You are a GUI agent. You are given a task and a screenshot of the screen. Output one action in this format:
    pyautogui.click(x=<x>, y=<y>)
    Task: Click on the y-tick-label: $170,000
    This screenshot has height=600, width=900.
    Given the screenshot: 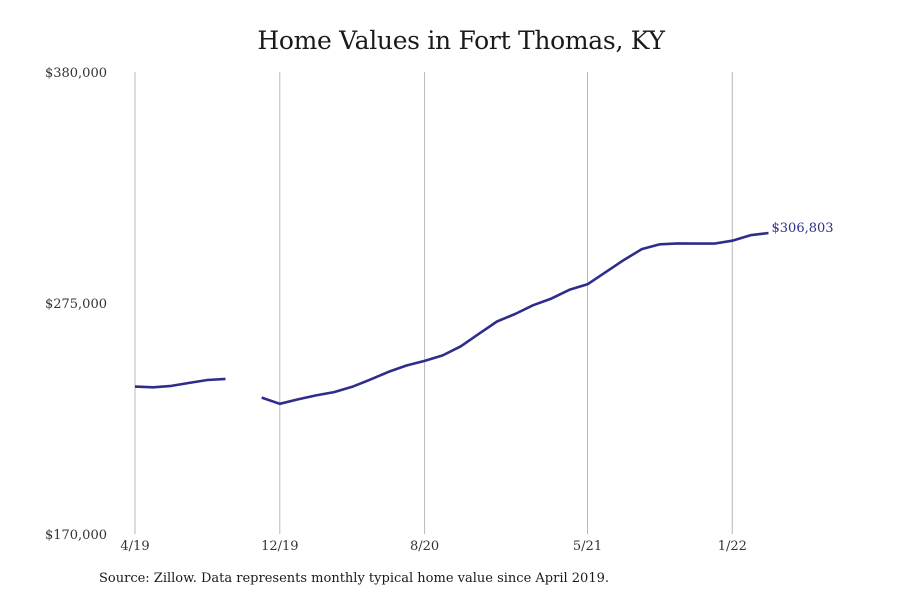 What is the action you would take?
    pyautogui.click(x=76, y=535)
    